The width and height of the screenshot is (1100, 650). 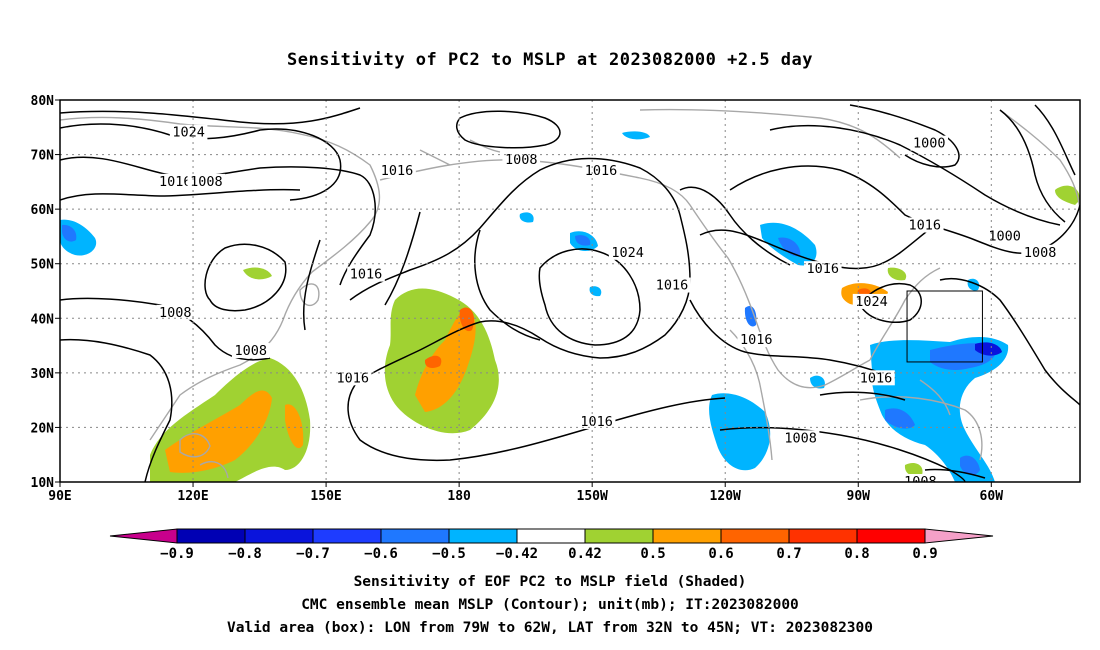 I want to click on lat-tick-label: 40N, so click(x=43, y=319).